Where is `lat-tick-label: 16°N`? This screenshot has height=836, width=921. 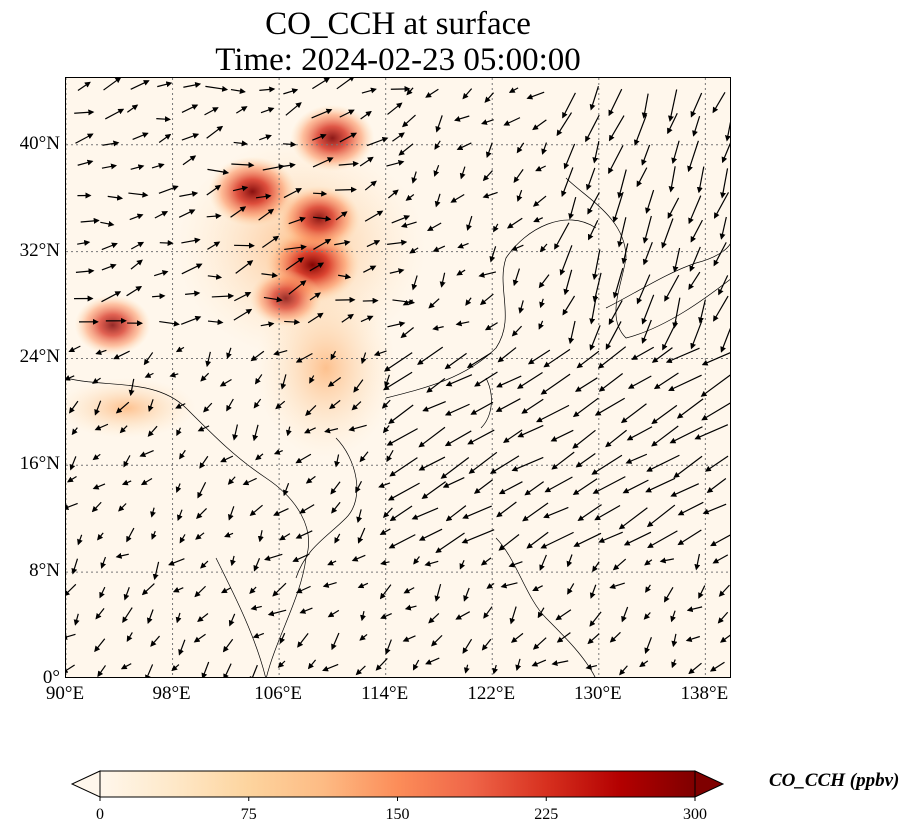
lat-tick-label: 16°N is located at coordinates (39, 464).